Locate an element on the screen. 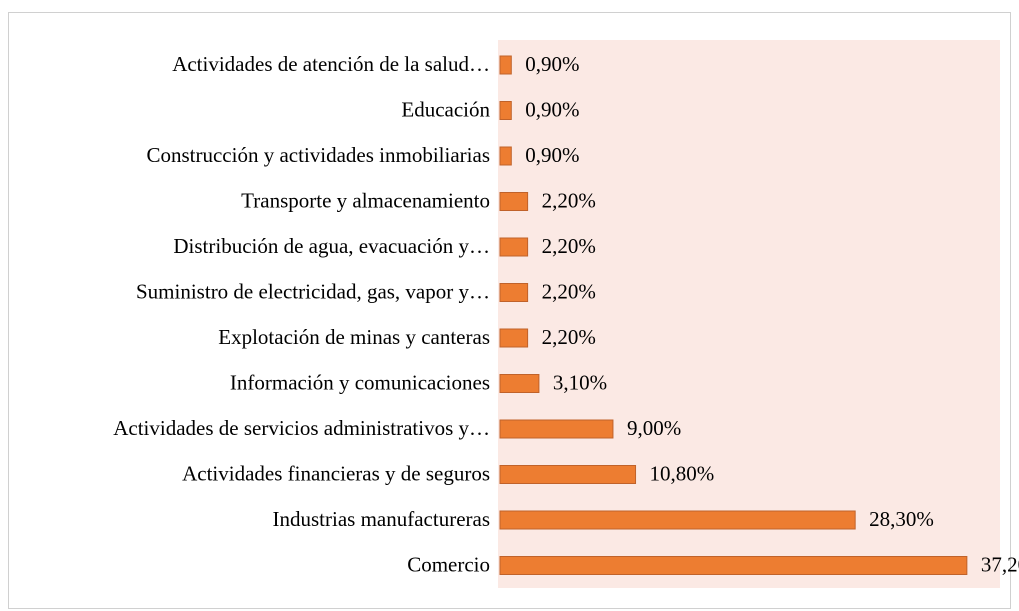 Image resolution: width=1019 pixels, height=611 pixels. data-label: 9,00% is located at coordinates (654, 428).